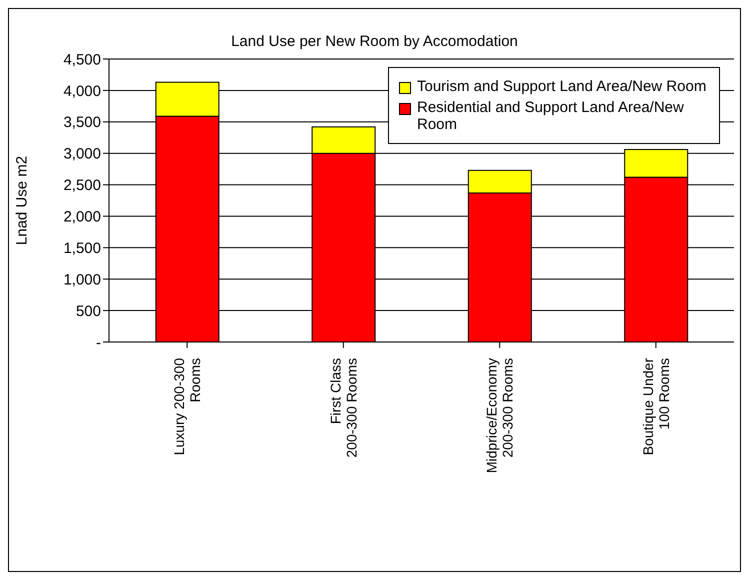  Describe the element at coordinates (187, 407) in the screenshot. I see `x-tick-label: Luxury 200-300 Rooms` at that location.